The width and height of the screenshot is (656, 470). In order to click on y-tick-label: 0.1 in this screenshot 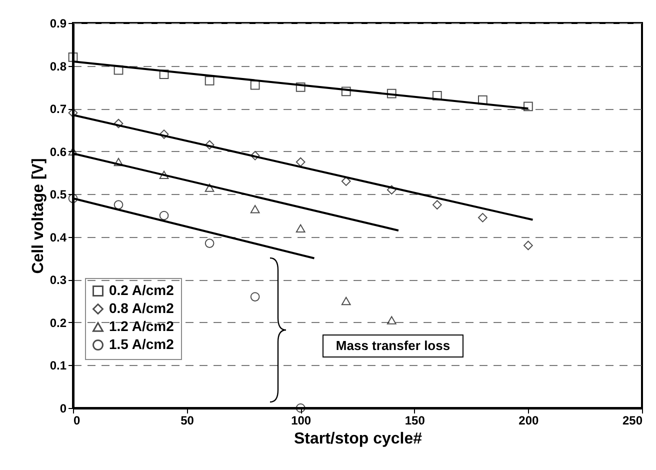, I will do `click(58, 365)`.